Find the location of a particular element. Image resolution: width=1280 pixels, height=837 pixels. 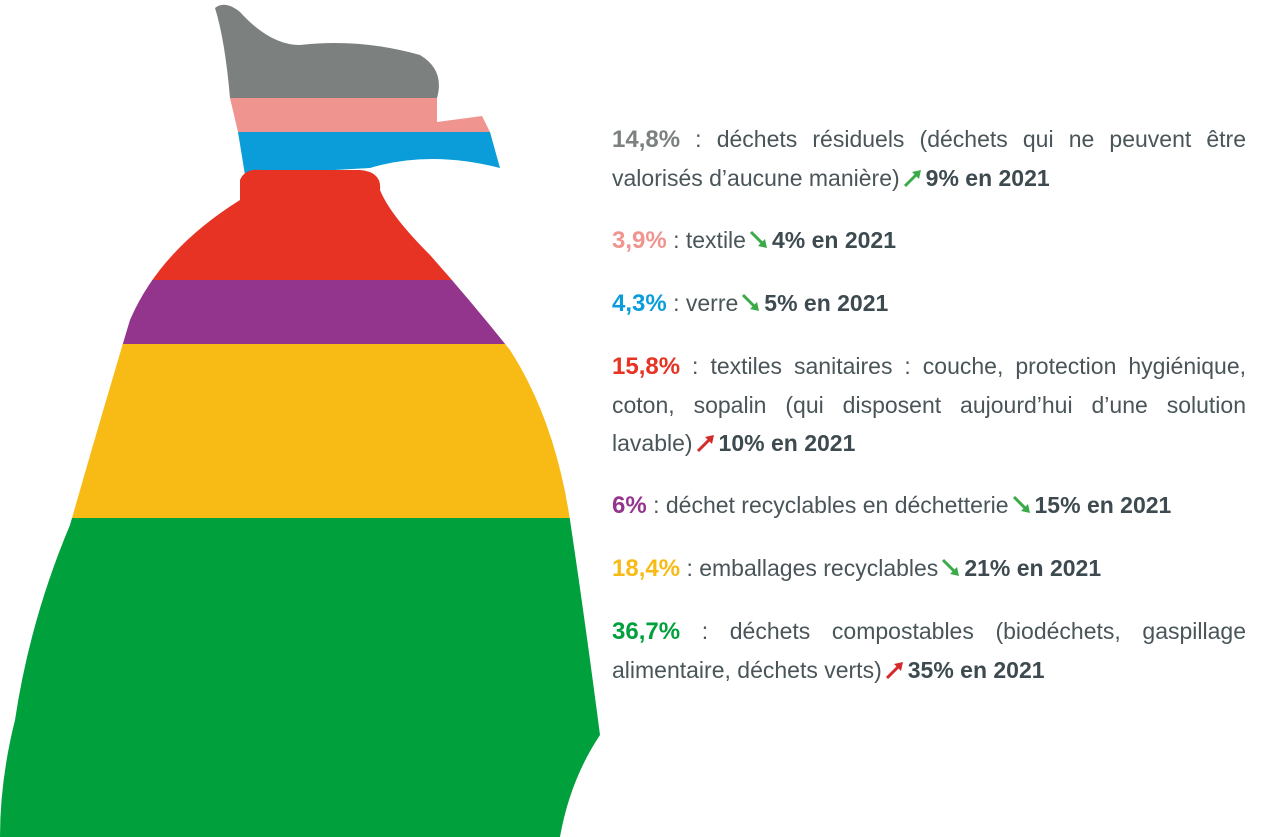

legend-percent: 15,8% is located at coordinates (646, 366).